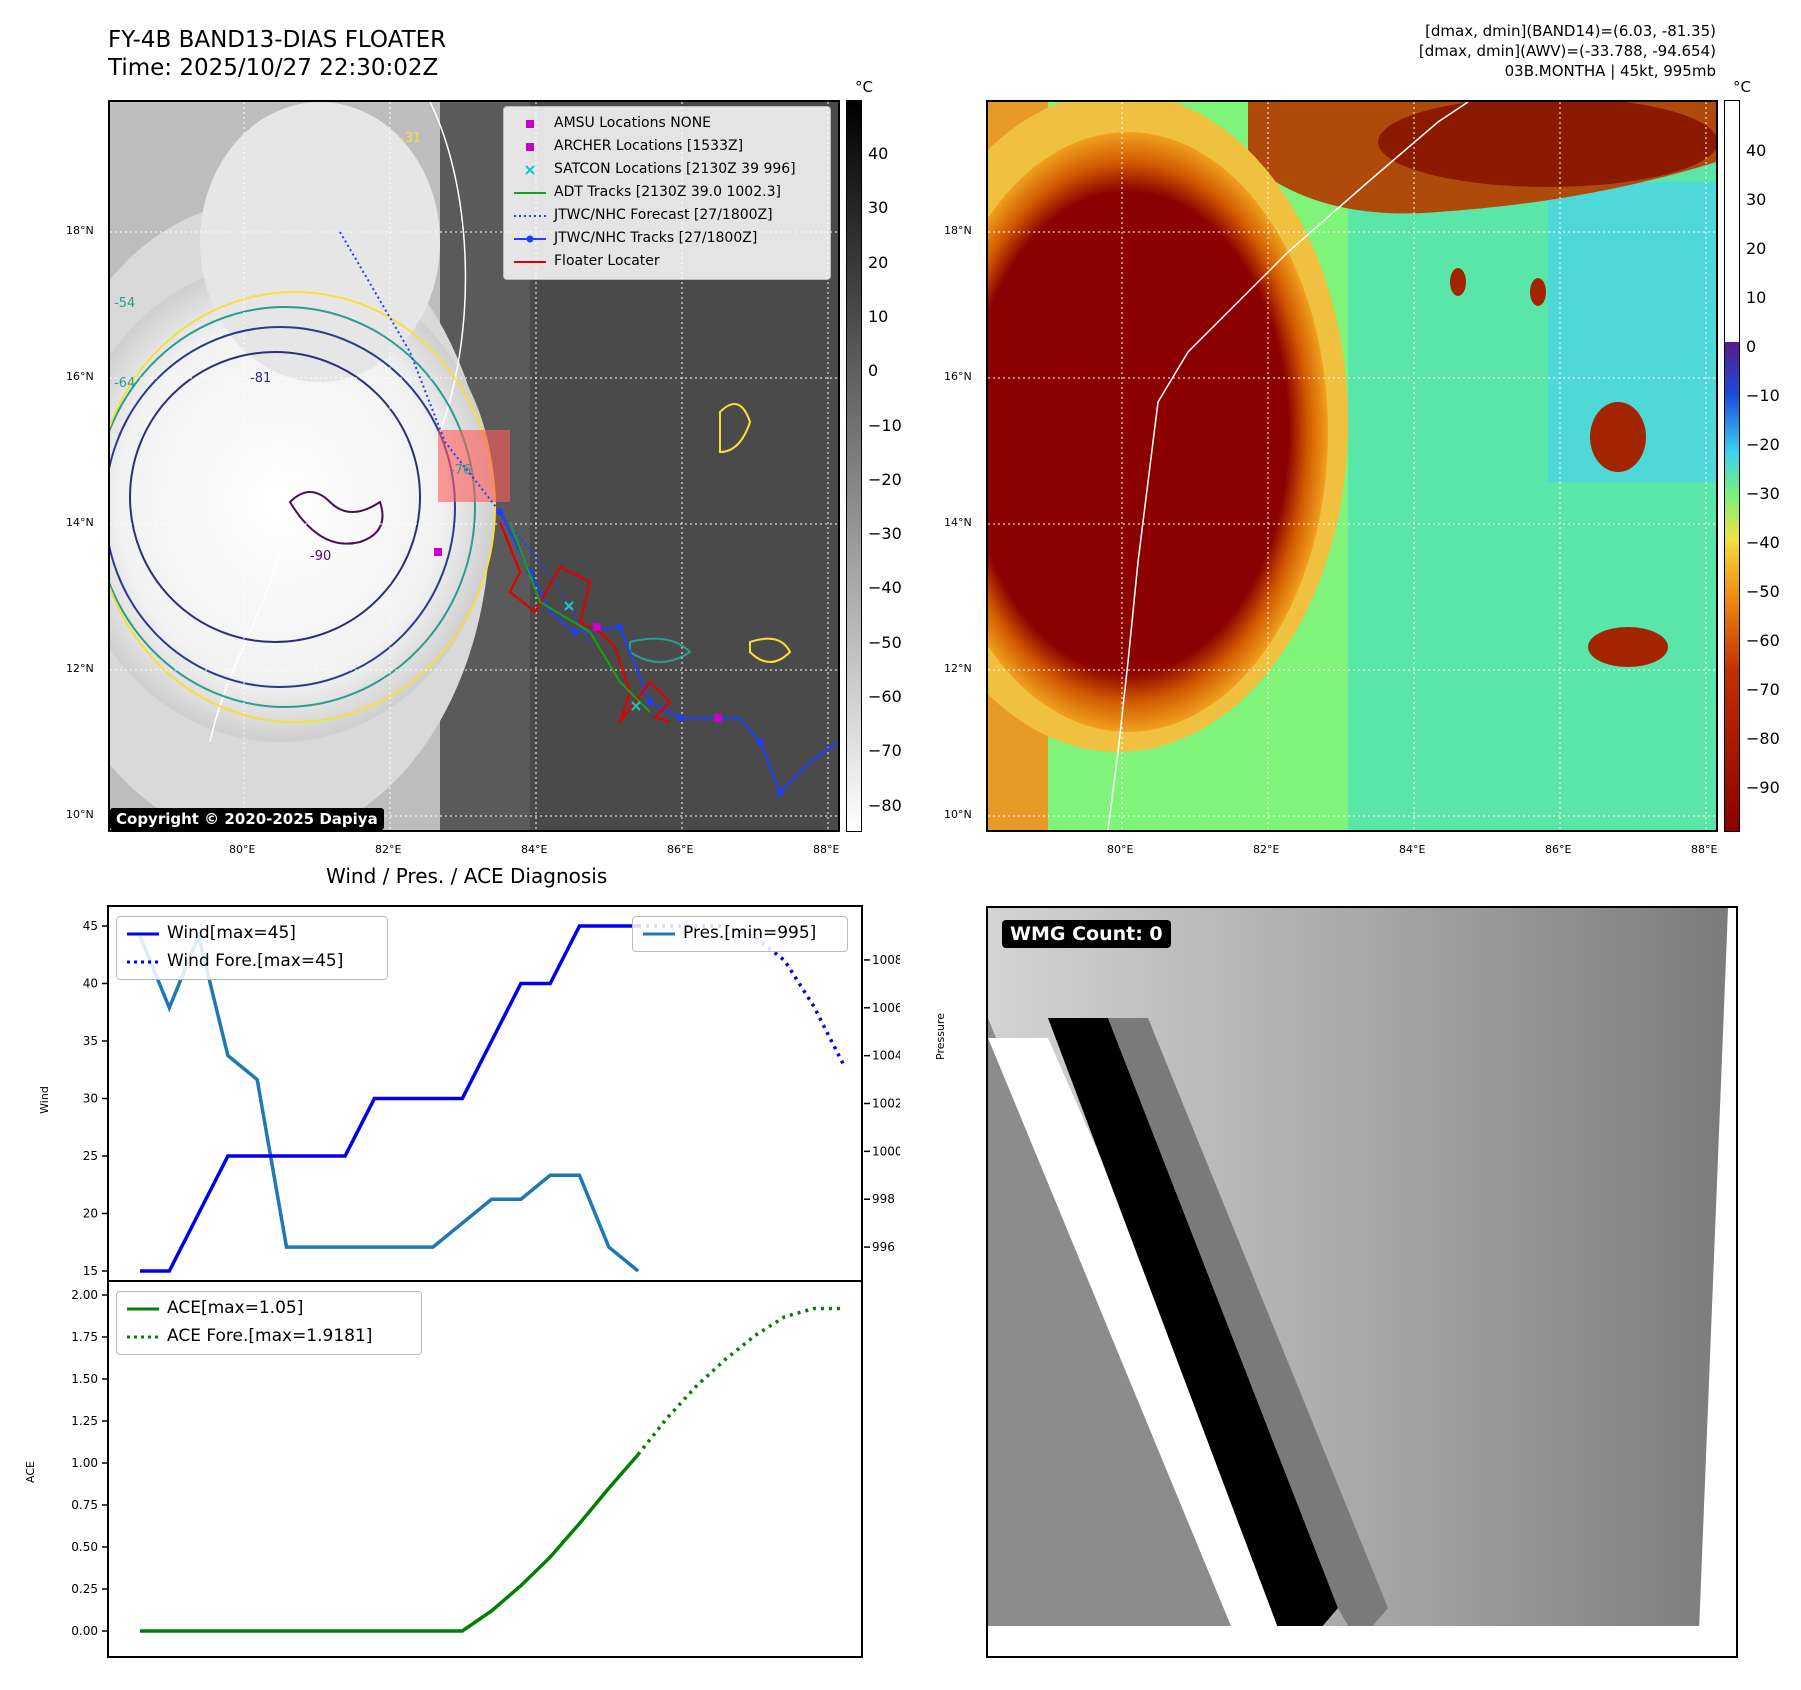 The height and width of the screenshot is (1690, 1801). What do you see at coordinates (1756, 150) in the screenshot?
I see `colorbar-right-tick: 40` at bounding box center [1756, 150].